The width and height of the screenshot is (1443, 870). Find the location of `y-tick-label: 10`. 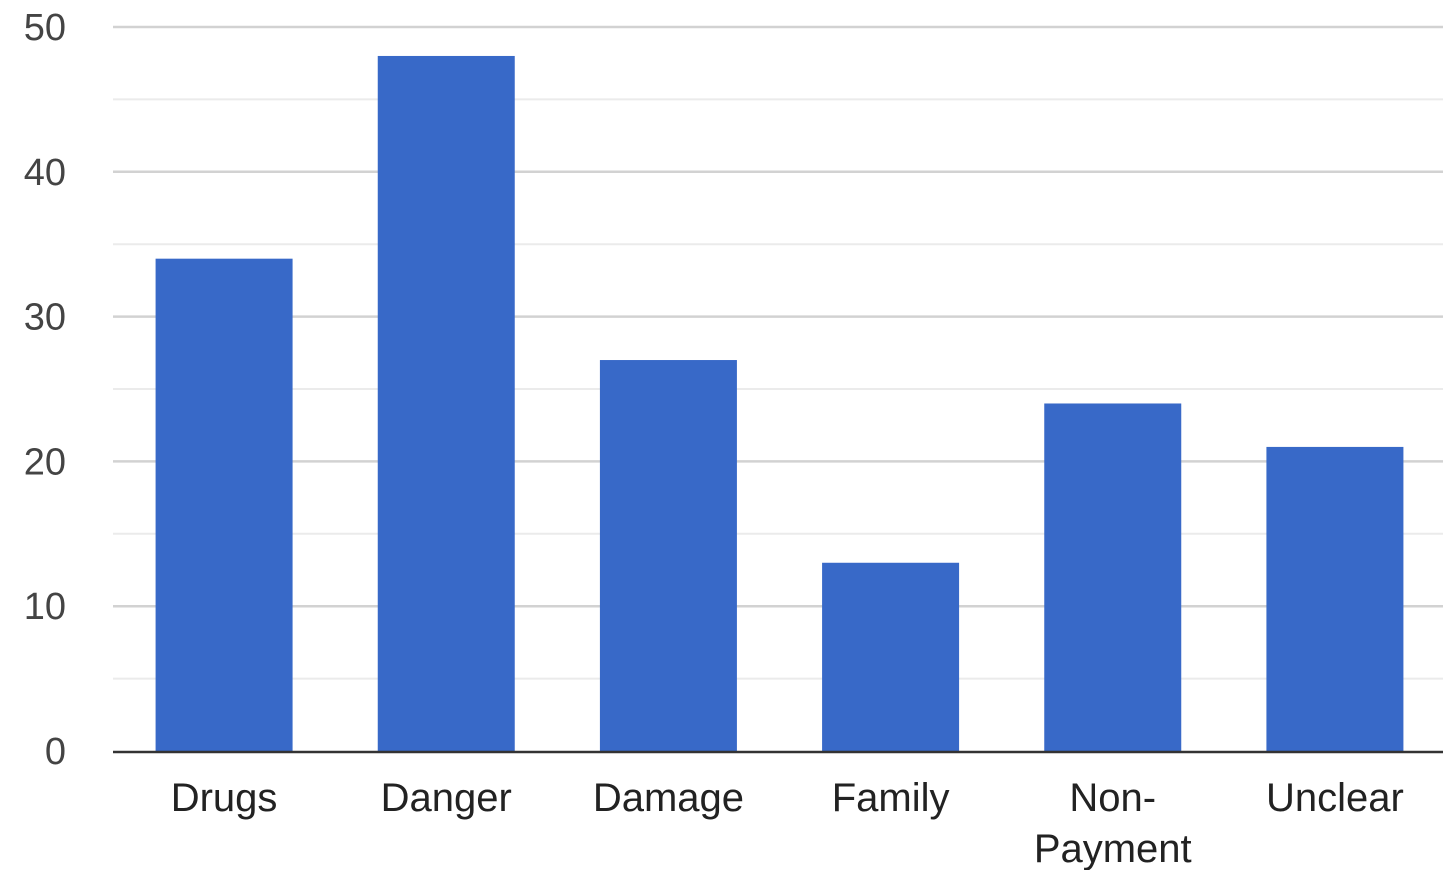

y-tick-label: 10 is located at coordinates (45, 607).